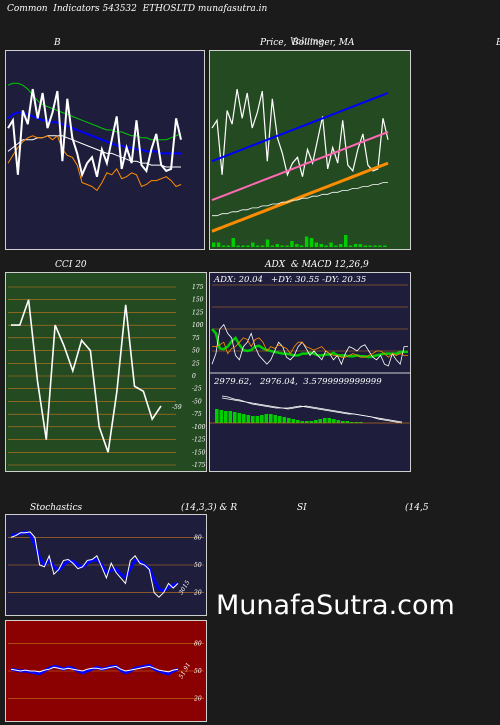 The height and width of the screenshot is (725, 500). Describe the element at coordinates (199, 427) in the screenshot. I see `cci-tick-label: -100` at that location.